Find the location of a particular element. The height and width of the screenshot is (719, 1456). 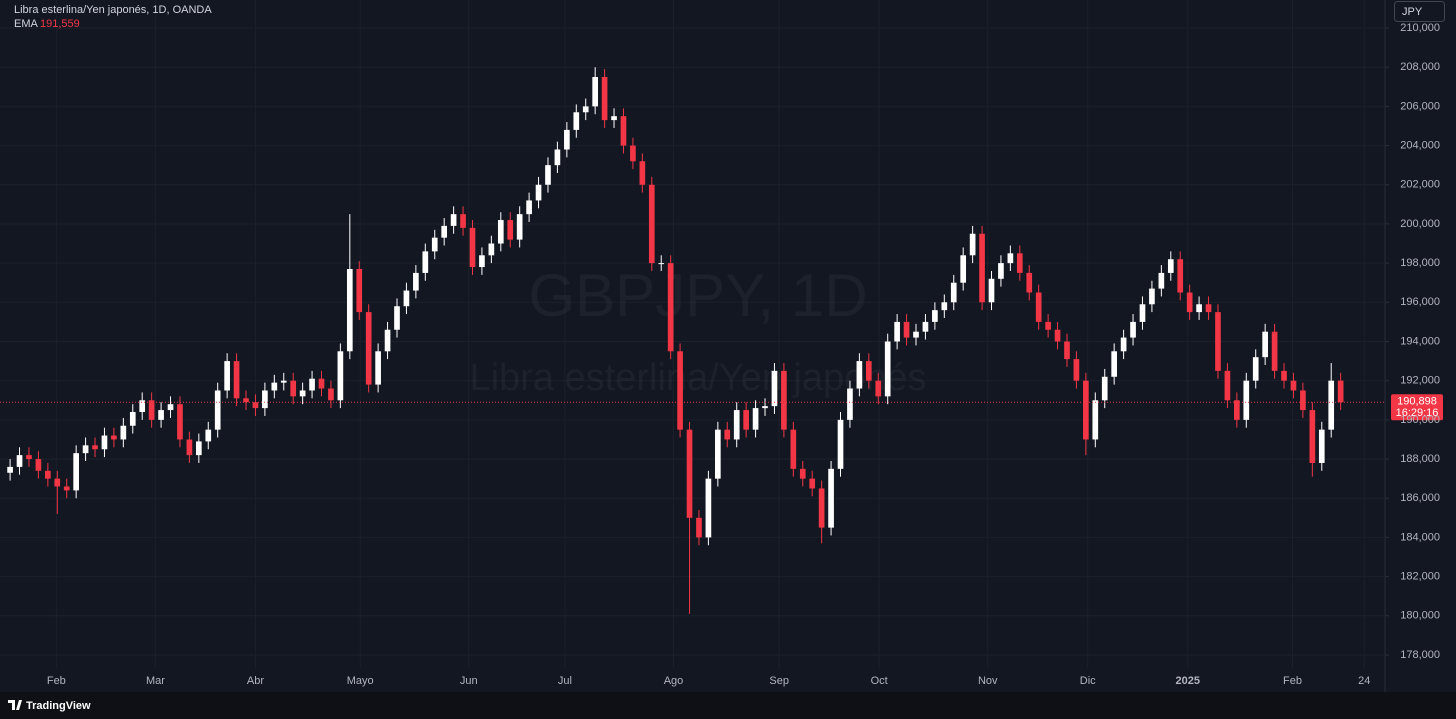

footer-bar is located at coordinates (728, 705).